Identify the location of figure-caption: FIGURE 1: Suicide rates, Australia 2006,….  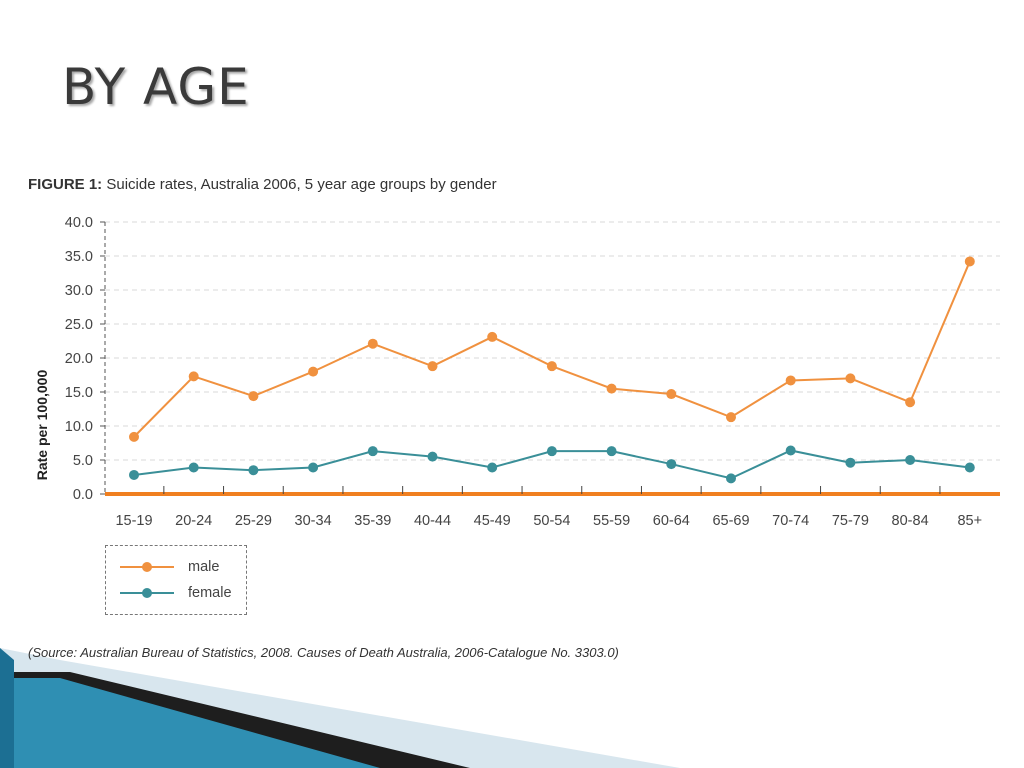
(262, 184).